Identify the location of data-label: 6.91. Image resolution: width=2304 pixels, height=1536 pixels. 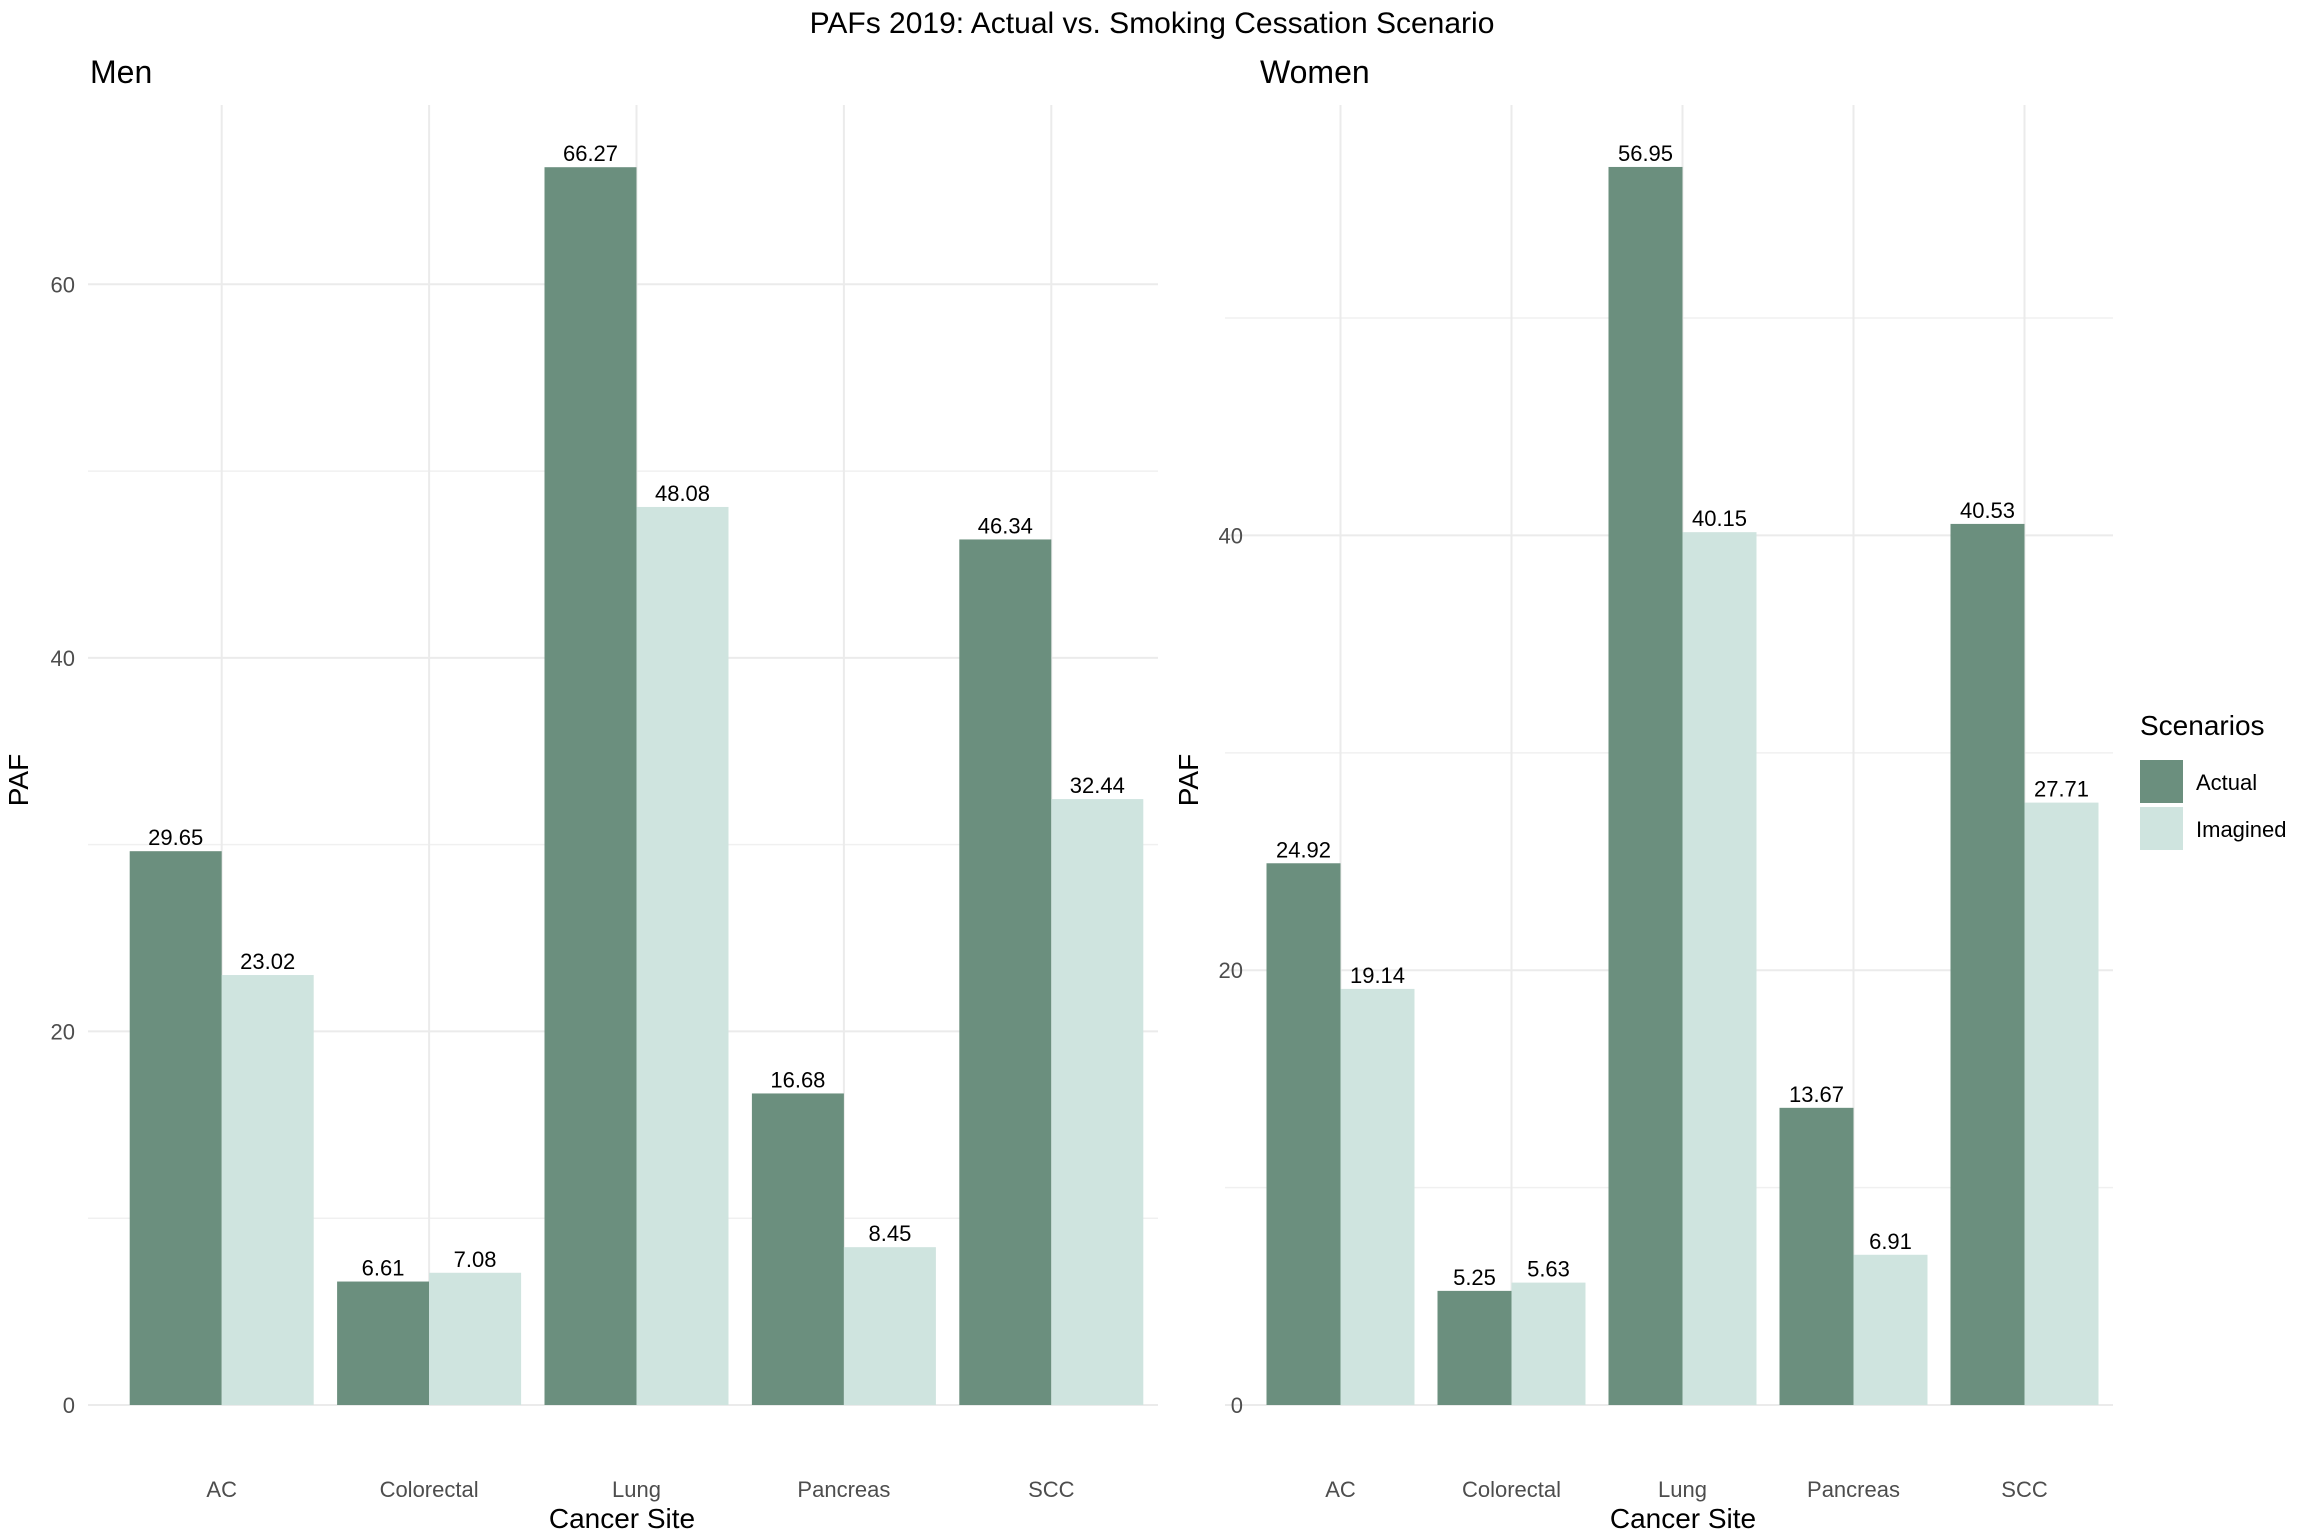
(1890, 1241).